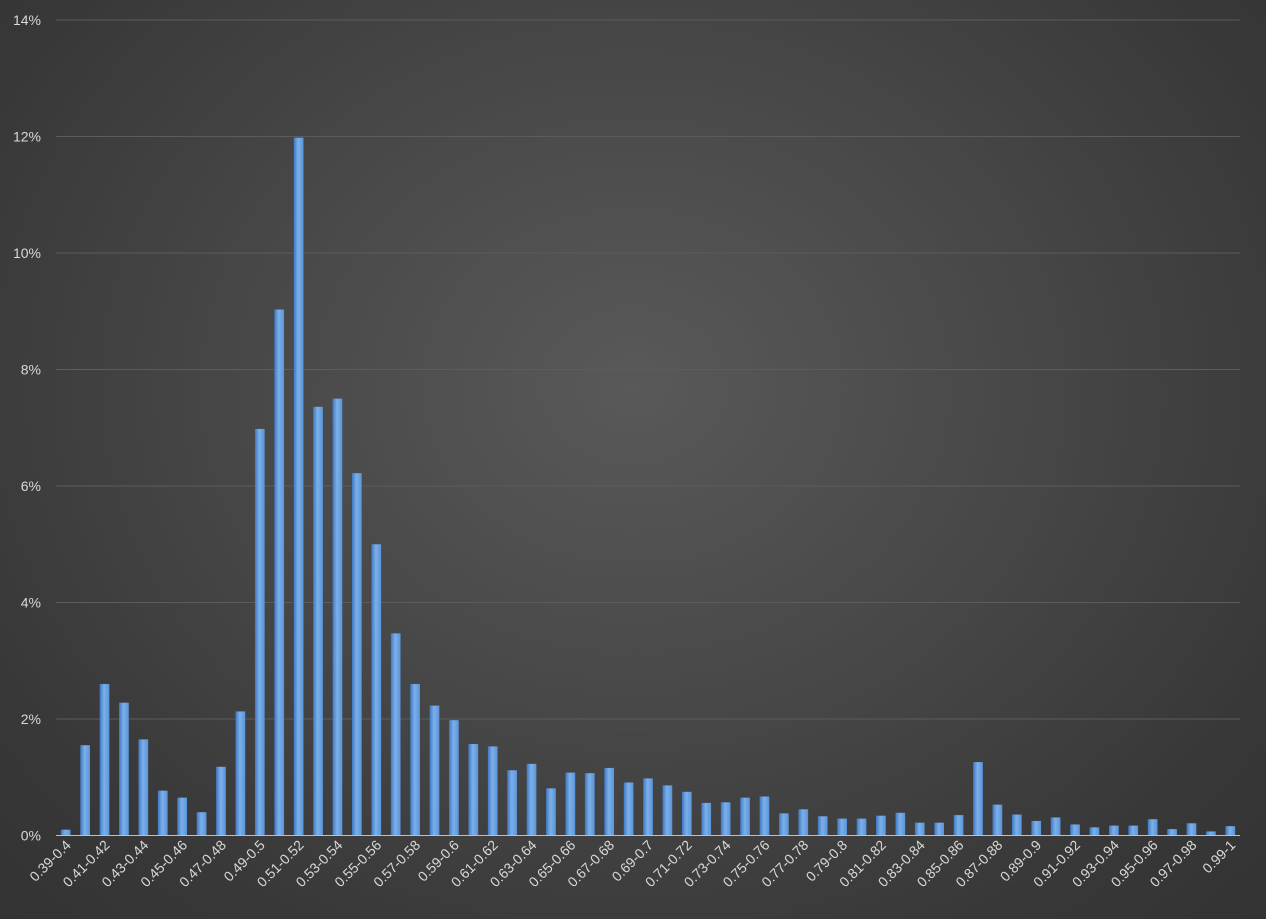 The image size is (1266, 919). I want to click on y-axis-tick-labels: 0% 2% 4% 6% 8% 10% 12% 14%, so click(27, 428).